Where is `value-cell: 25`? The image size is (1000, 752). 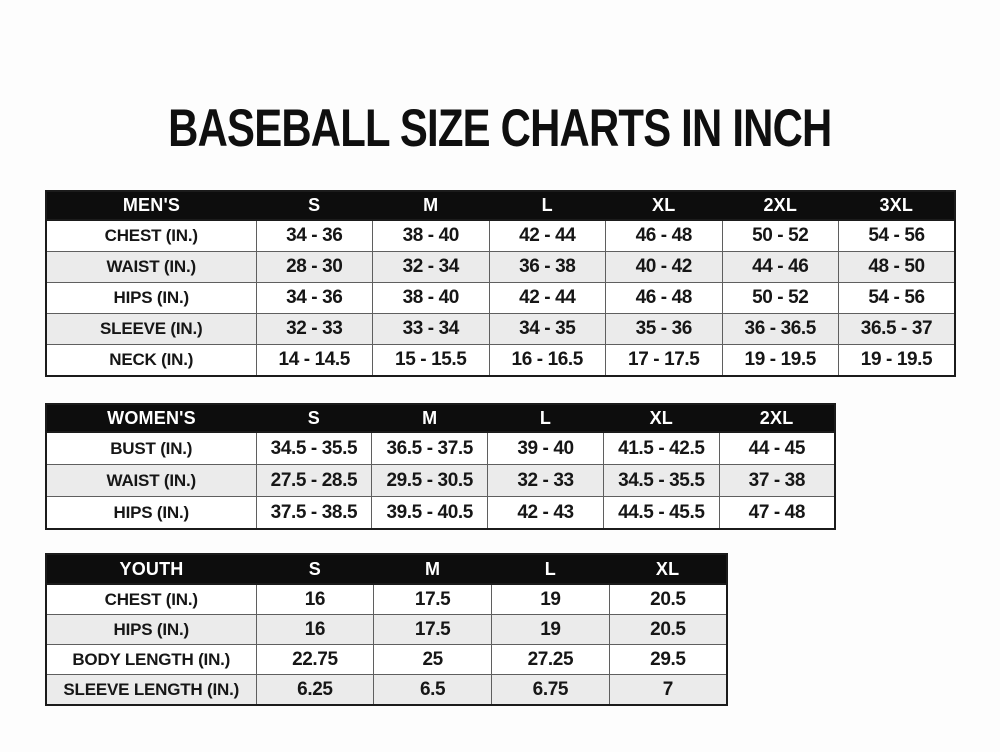
value-cell: 25 is located at coordinates (432, 659).